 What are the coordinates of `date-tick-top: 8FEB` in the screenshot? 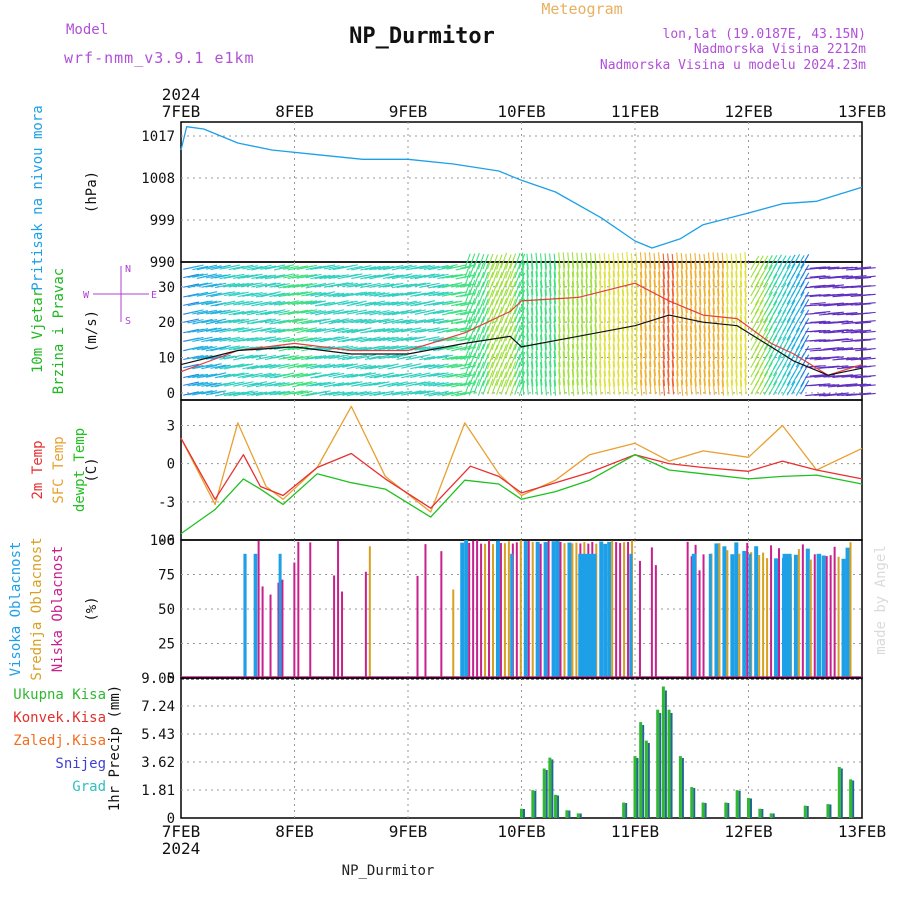 It's located at (294, 111).